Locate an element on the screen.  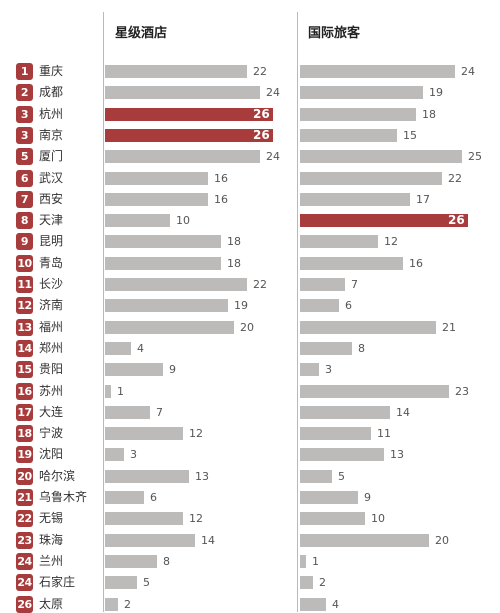
hotels-value-label: 18 is located at coordinates (234, 263).